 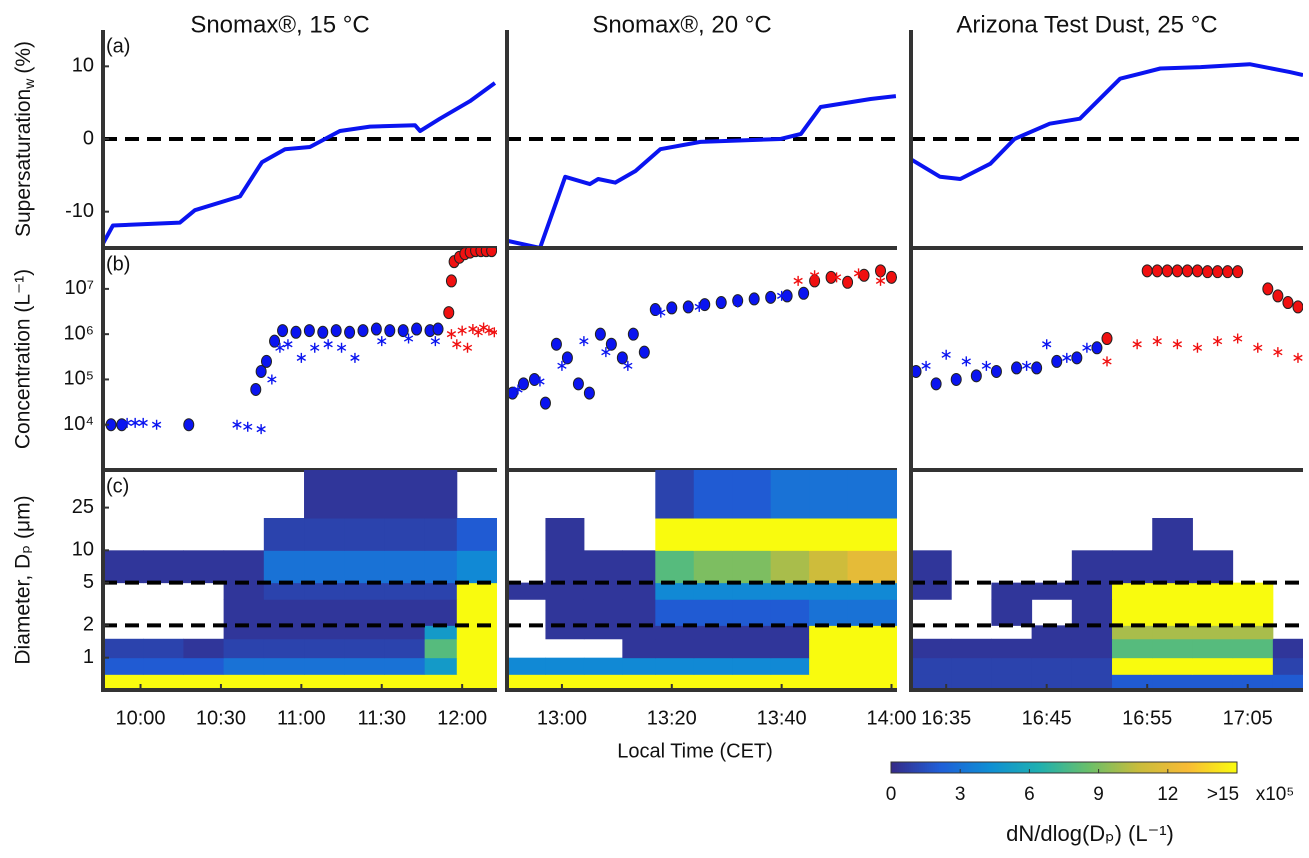 I want to click on panel, so click(x=1107, y=121).